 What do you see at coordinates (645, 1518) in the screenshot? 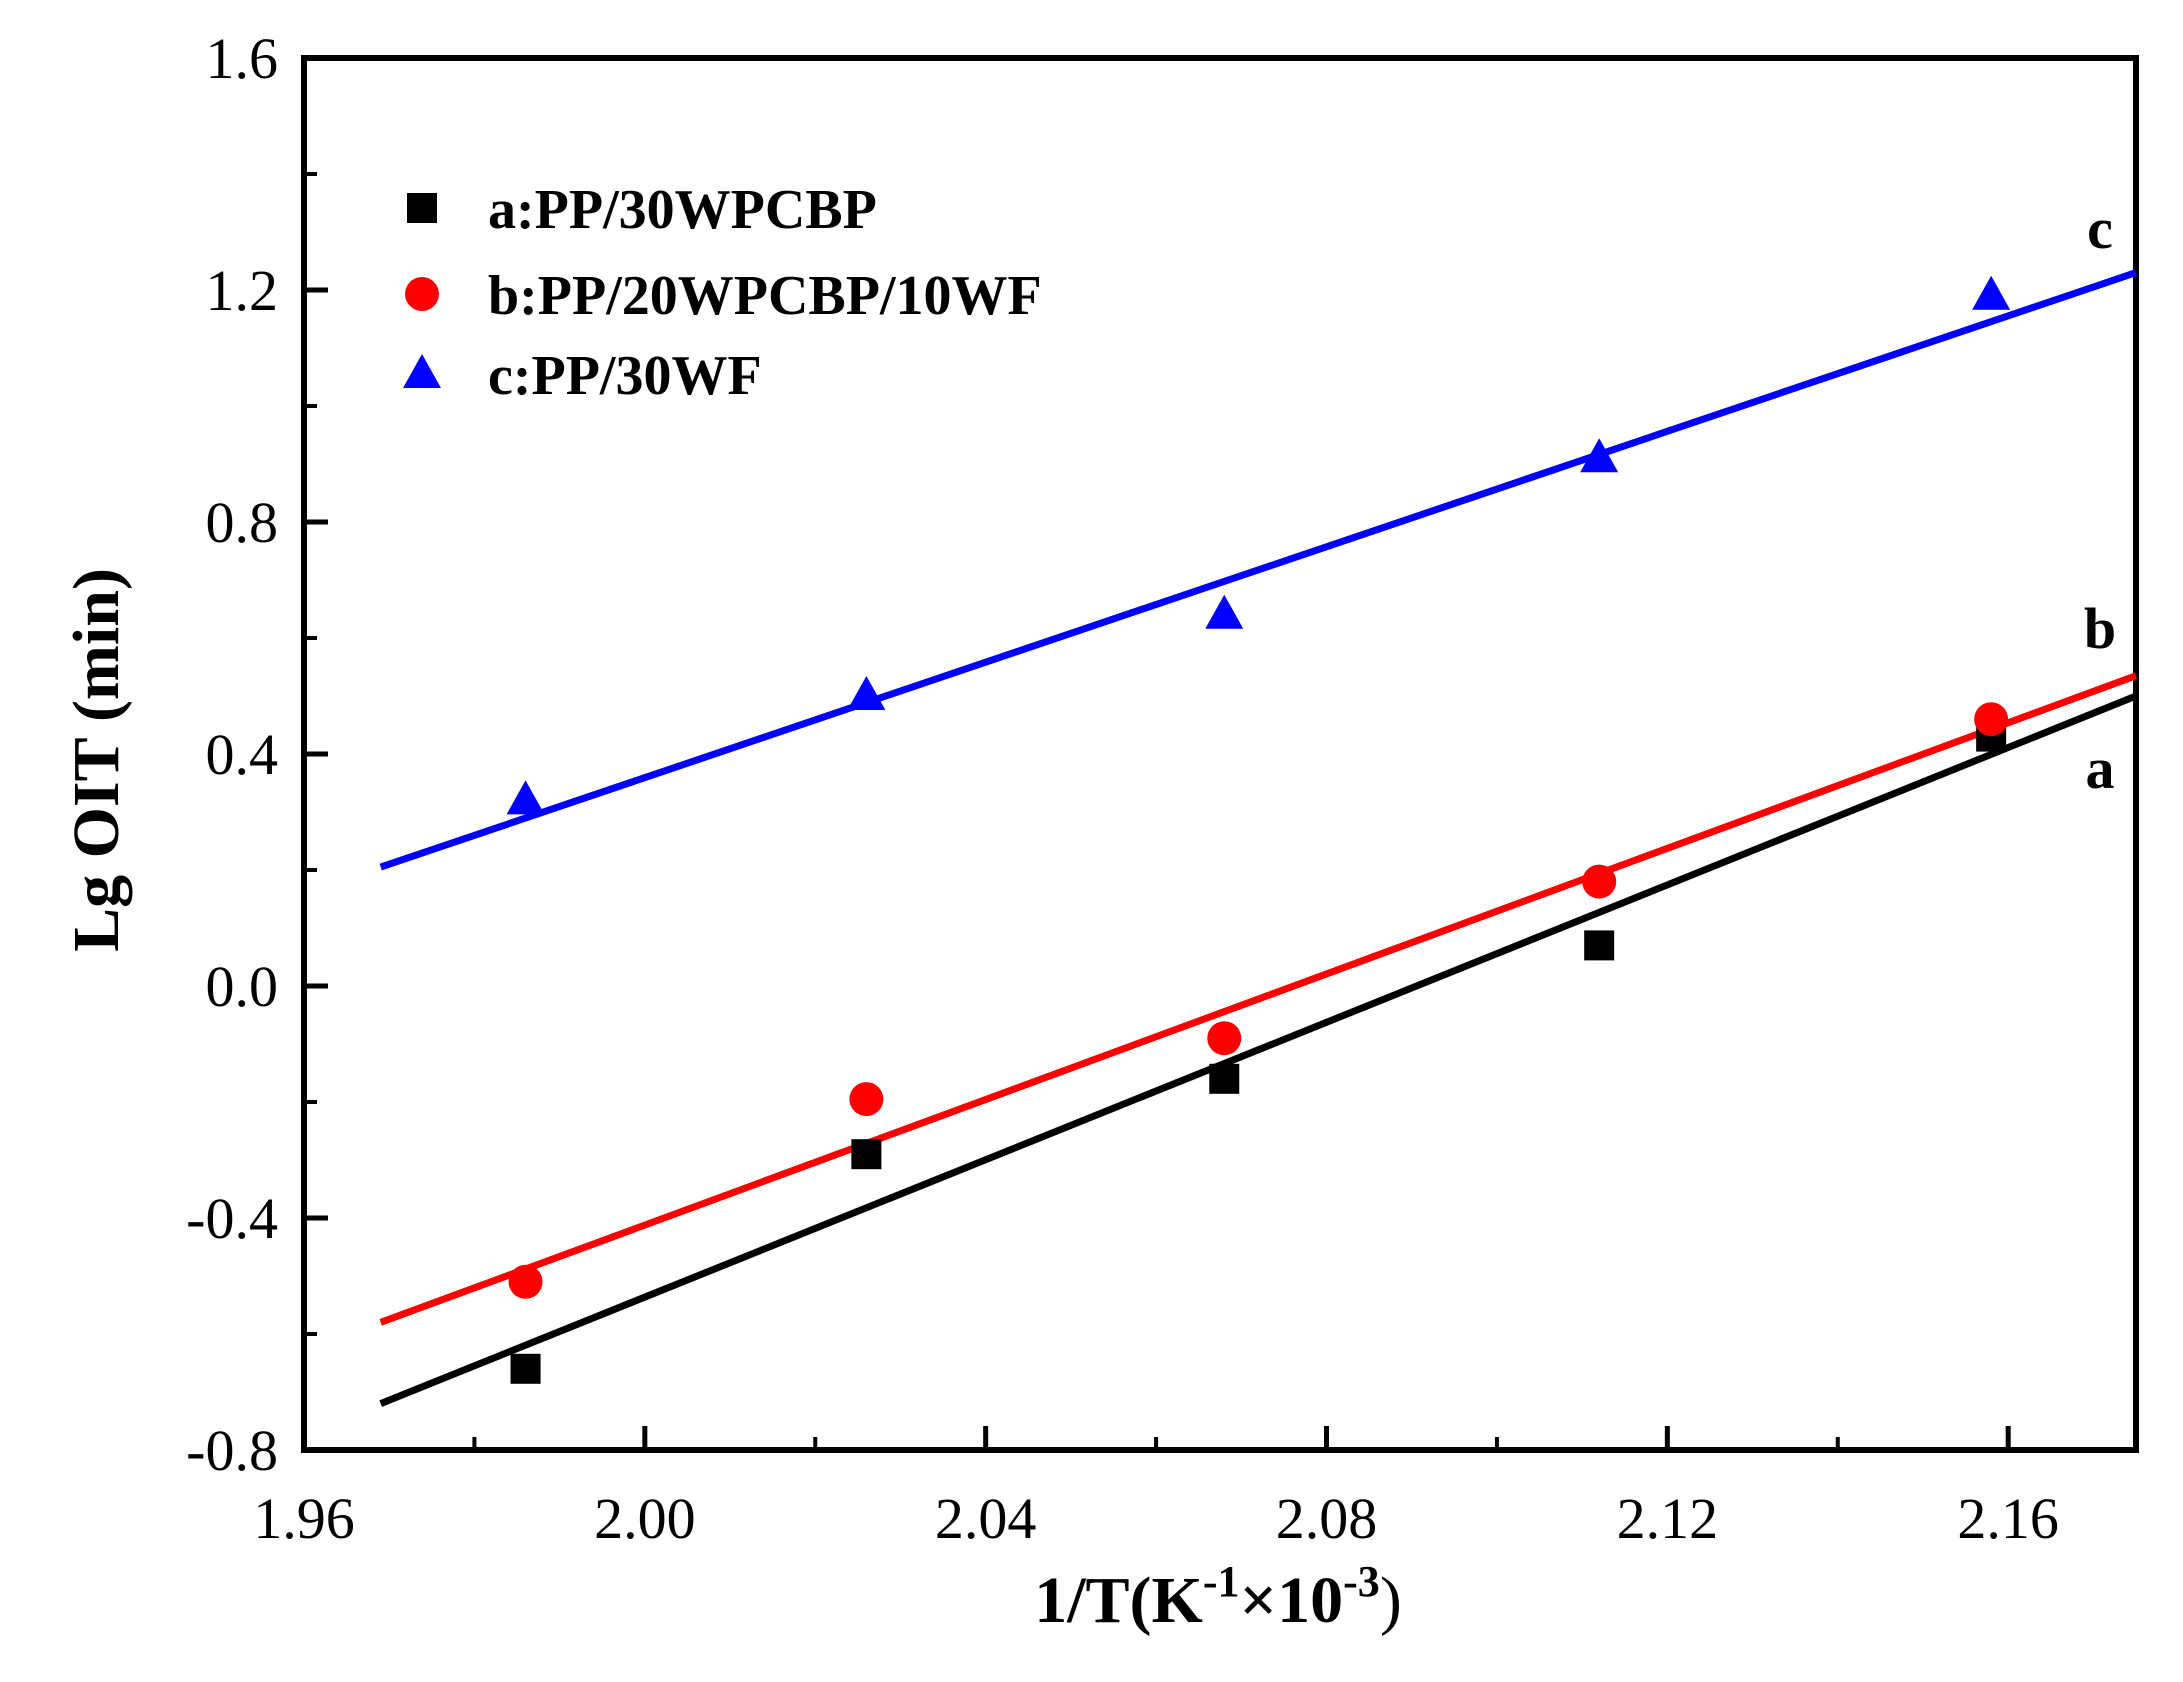
I see `x-tick-label-1: 2.00` at bounding box center [645, 1518].